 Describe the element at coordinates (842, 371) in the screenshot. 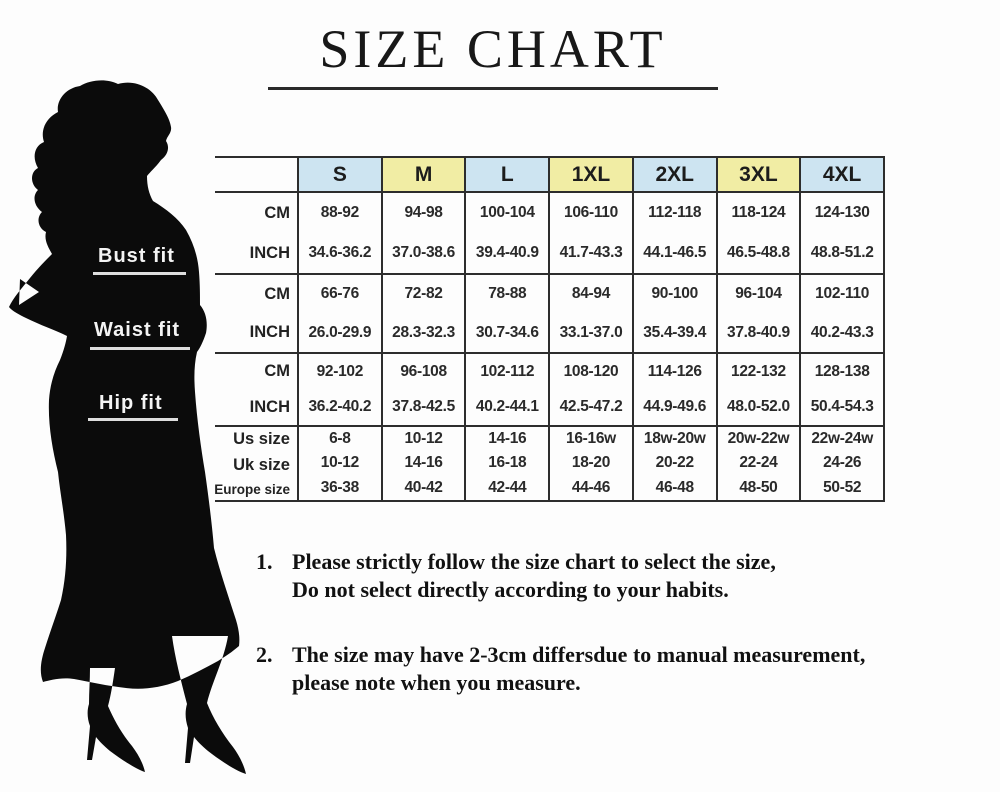

I see `value: 128-138` at that location.